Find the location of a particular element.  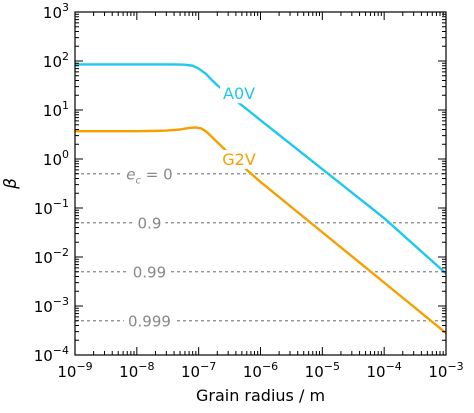

x-tick-label: 10⁻⁹ is located at coordinates (74, 370).